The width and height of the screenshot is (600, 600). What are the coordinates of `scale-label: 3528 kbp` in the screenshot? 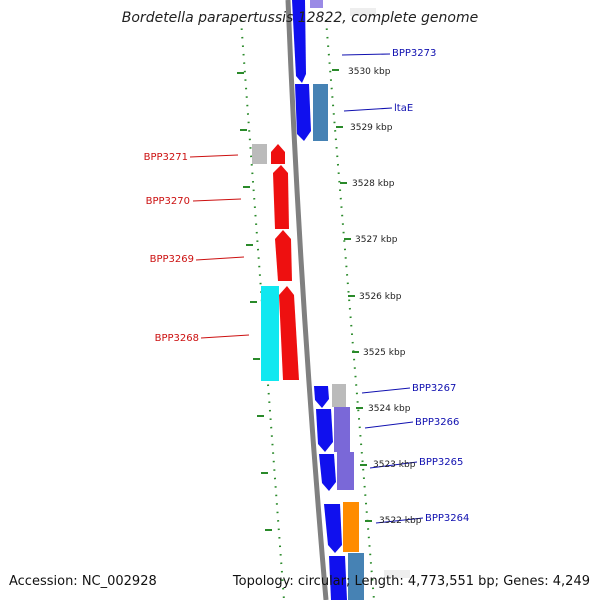 It's located at (373, 184).